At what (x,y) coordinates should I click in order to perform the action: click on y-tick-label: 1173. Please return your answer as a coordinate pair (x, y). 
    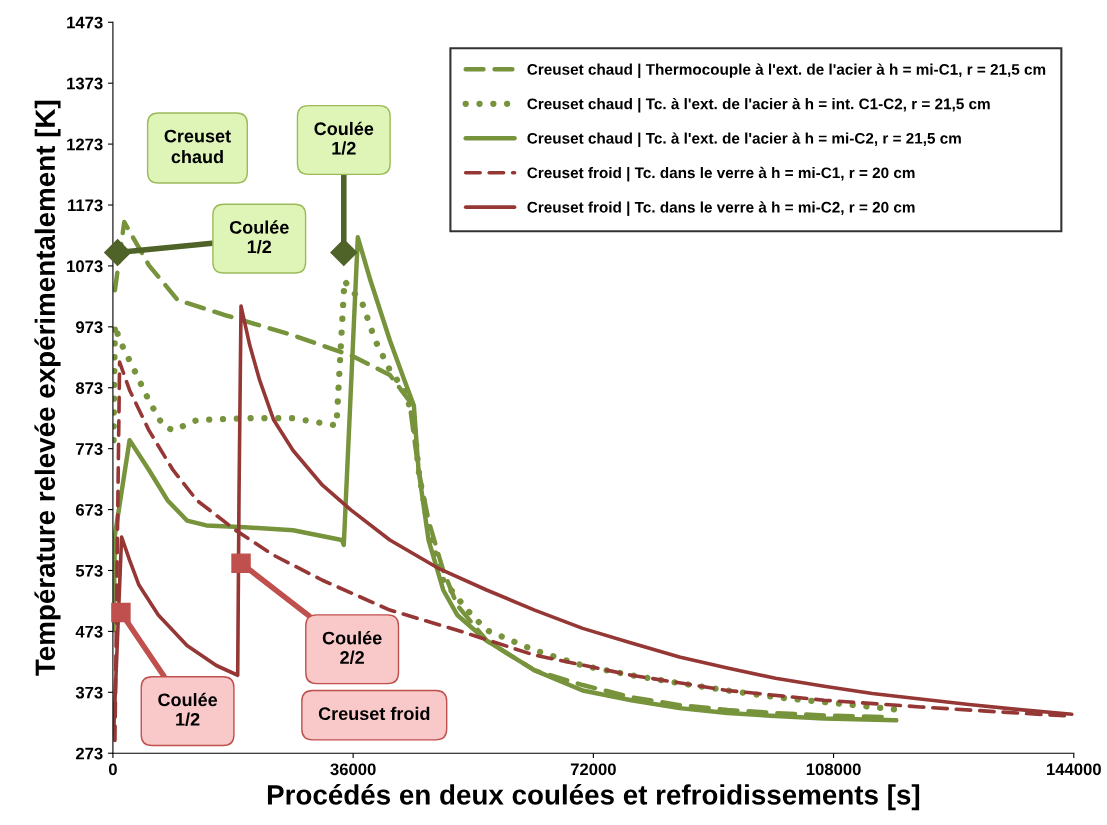
    Looking at the image, I should click on (85, 205).